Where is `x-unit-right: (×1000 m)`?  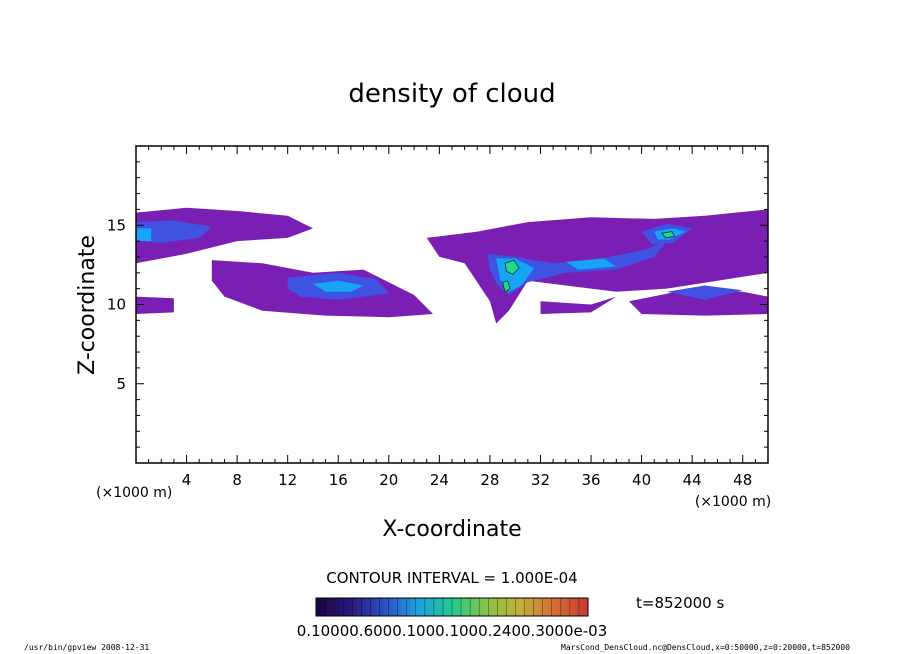
x-unit-right: (×1000 m) is located at coordinates (733, 502).